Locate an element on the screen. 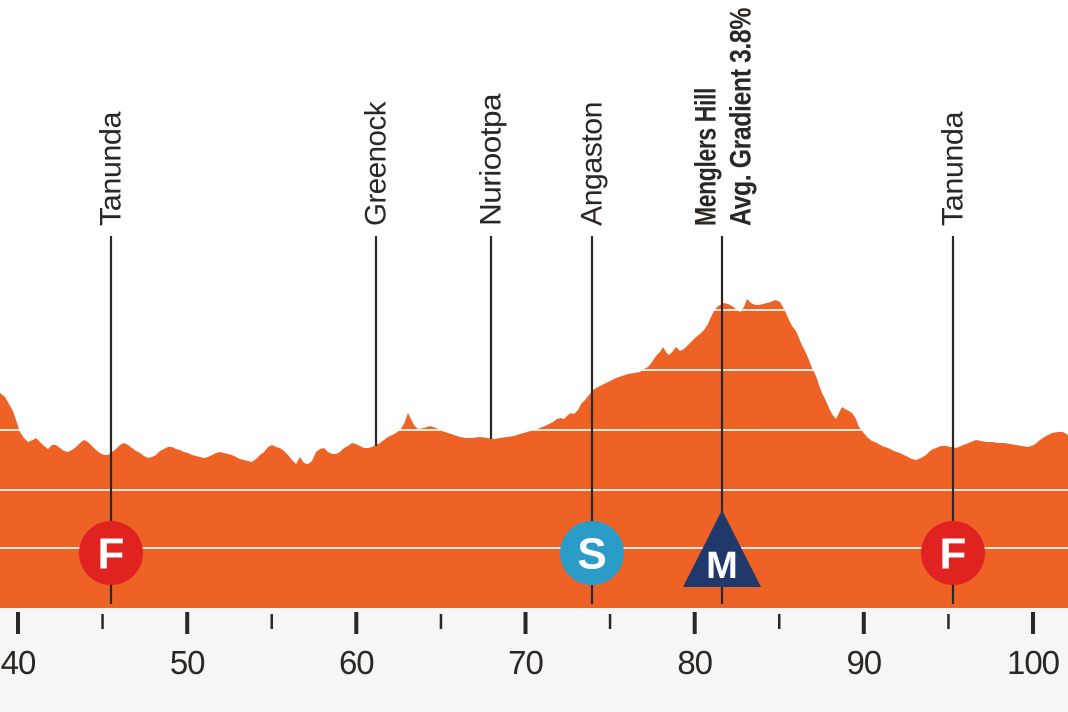 The width and height of the screenshot is (1068, 712). axis-tick-label: 100 is located at coordinates (1033, 662).